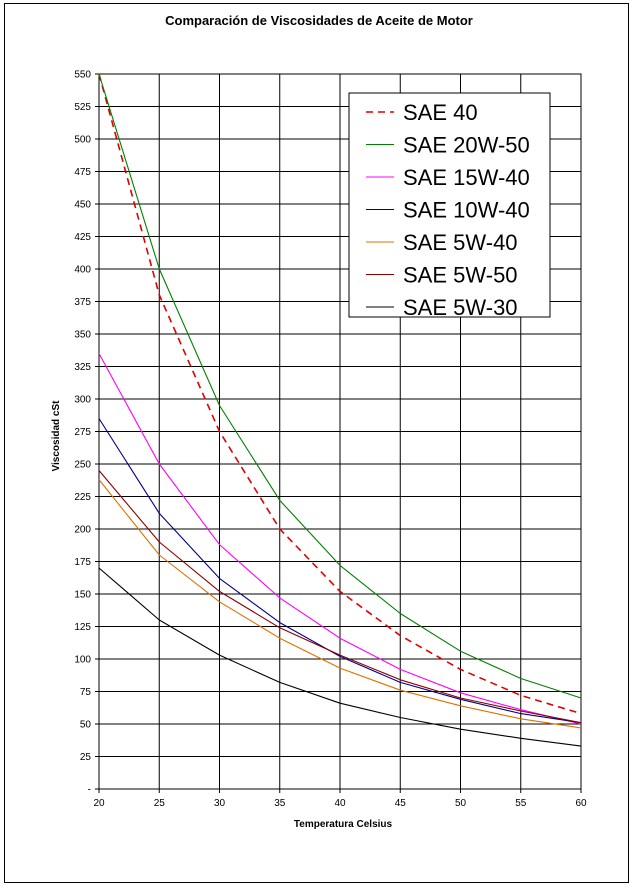 The width and height of the screenshot is (634, 887). What do you see at coordinates (82, 595) in the screenshot?
I see `y-tick-label: 150` at bounding box center [82, 595].